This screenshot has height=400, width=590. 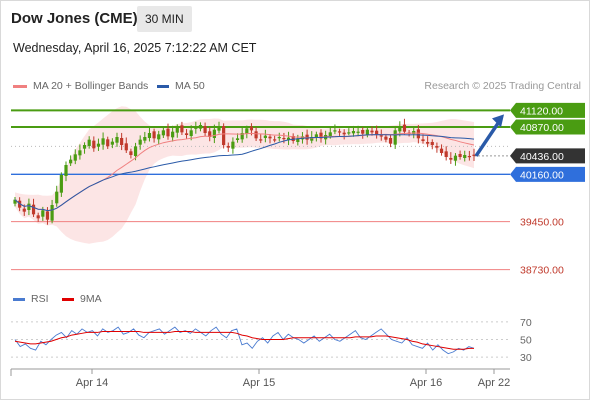 What do you see at coordinates (91, 86) in the screenshot?
I see `legend-ma20-label: MA 20 + Bollinger Bands` at bounding box center [91, 86].